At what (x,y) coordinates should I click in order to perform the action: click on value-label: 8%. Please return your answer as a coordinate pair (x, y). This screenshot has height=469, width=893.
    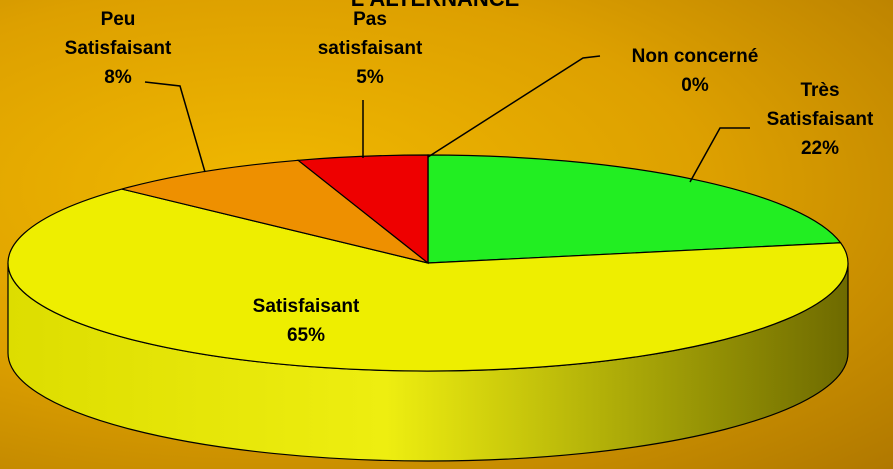
    Looking at the image, I should click on (118, 77).